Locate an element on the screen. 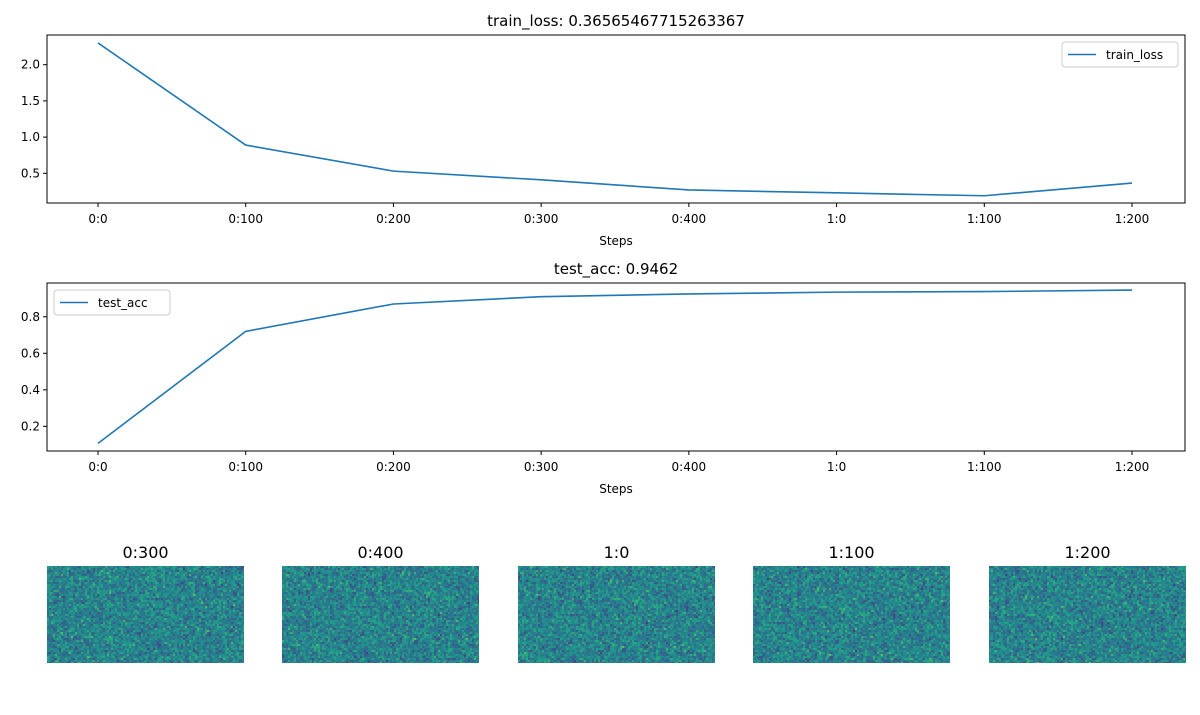 The image size is (1200, 715). heatmap-title: 0:400 is located at coordinates (380, 552).